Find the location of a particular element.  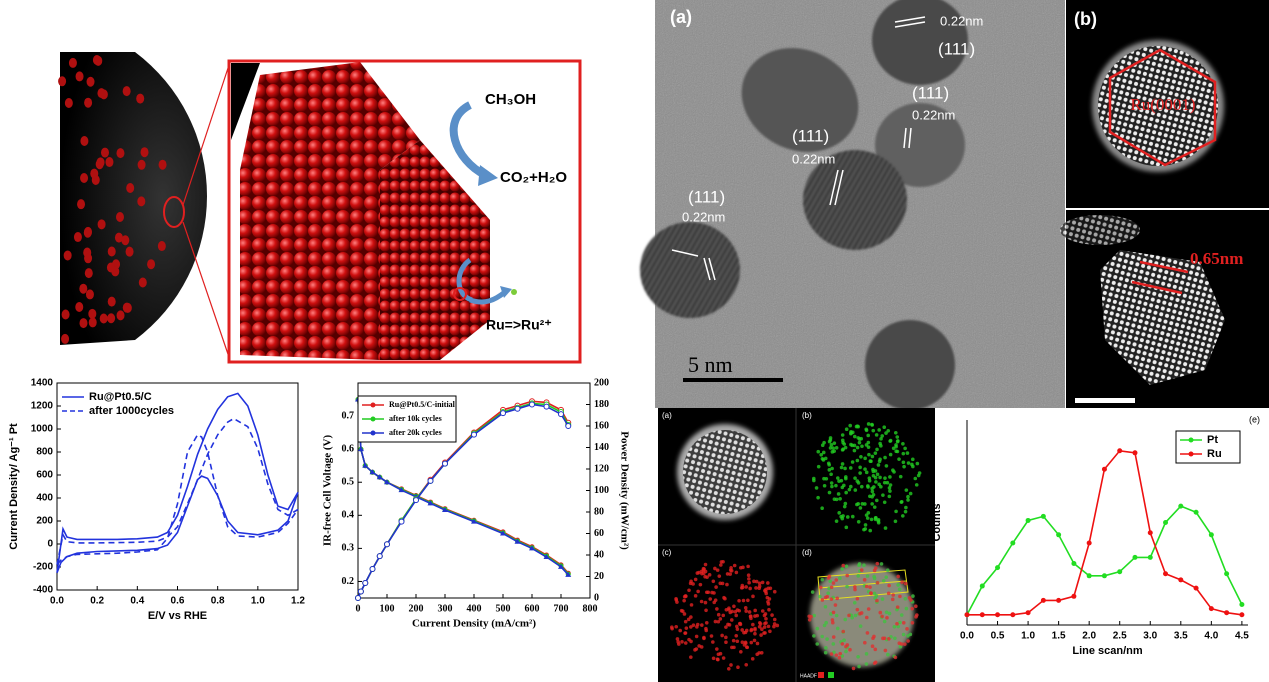

dissolution-arrow is located at coordinates (465, 280).